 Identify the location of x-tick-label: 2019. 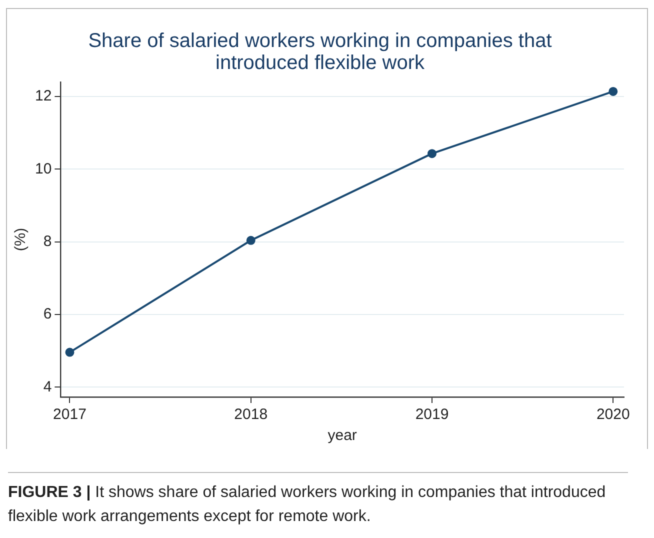
(432, 415).